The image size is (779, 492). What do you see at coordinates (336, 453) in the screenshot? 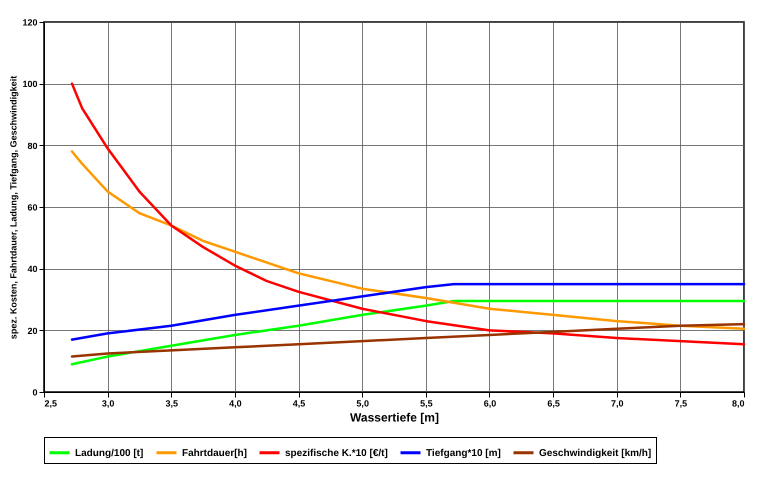
I see `legend-label: spezifische K.*10 [€/t]` at bounding box center [336, 453].